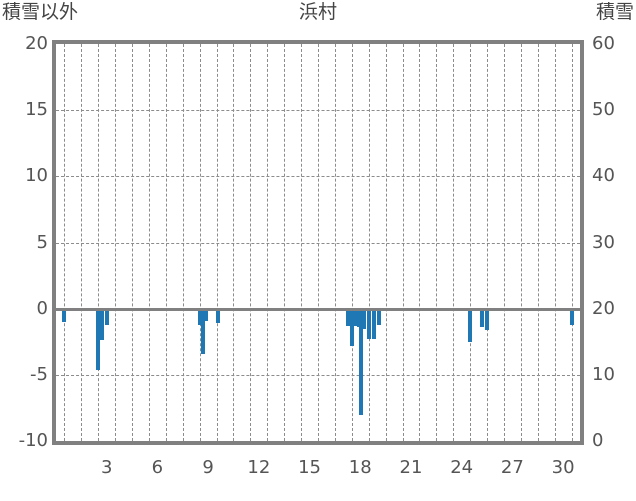 The width and height of the screenshot is (636, 501). What do you see at coordinates (598, 440) in the screenshot?
I see `y2-axis-tick-label: 0` at bounding box center [598, 440].